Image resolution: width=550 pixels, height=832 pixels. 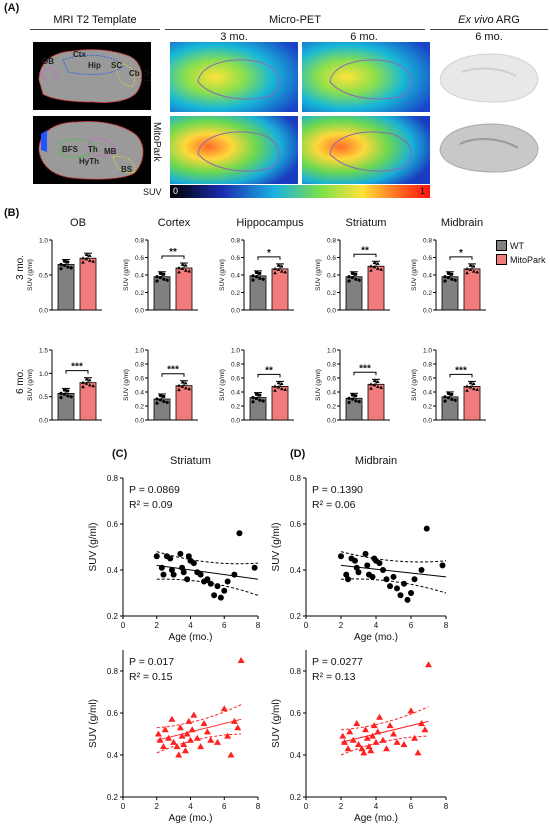 I want to click on scatter-chart-title: Midbrain, so click(x=376, y=461).